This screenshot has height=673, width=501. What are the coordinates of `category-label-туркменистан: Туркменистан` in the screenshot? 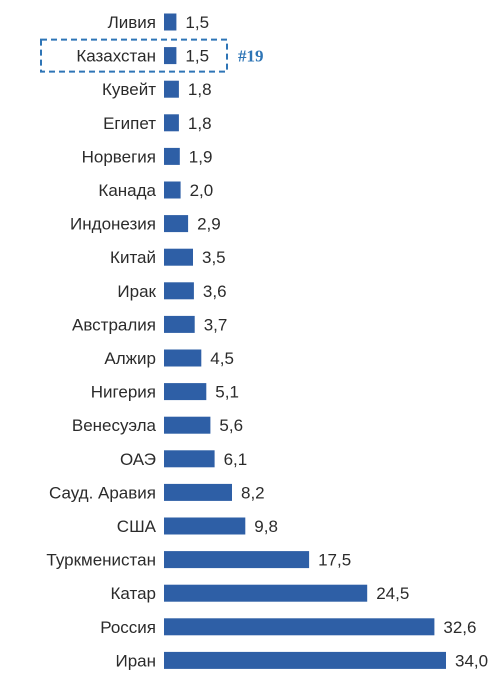 It's located at (101, 560).